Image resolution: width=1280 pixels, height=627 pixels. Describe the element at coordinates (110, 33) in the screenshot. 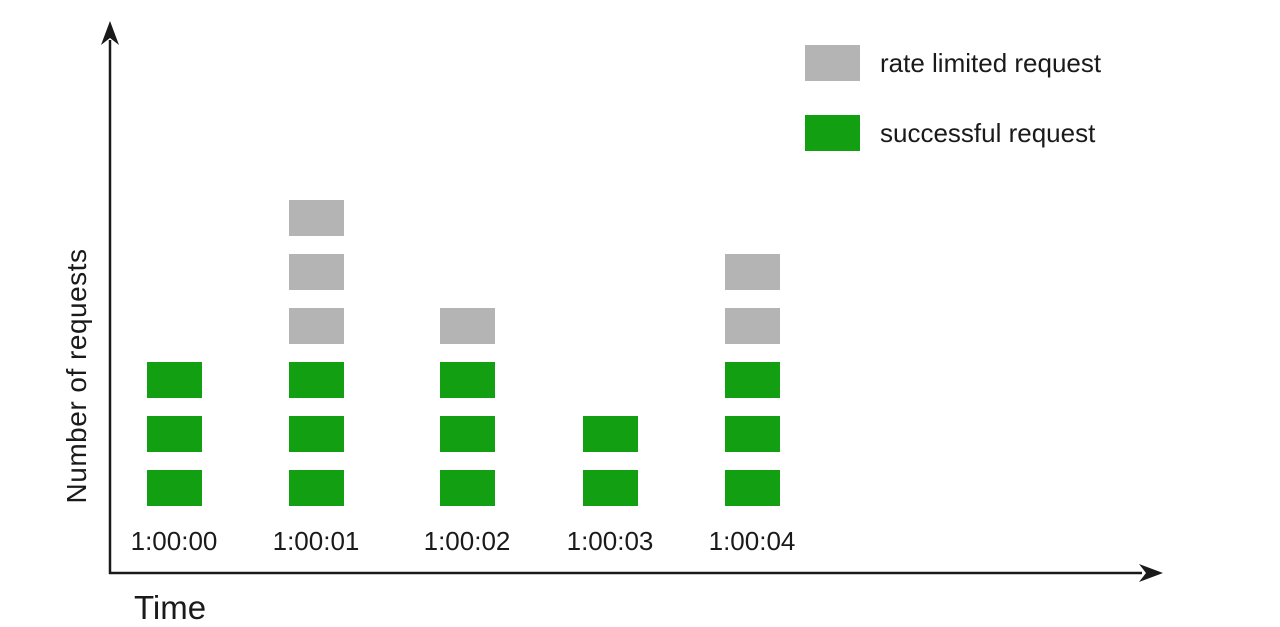

I see `y-axis-arrow-icon` at that location.